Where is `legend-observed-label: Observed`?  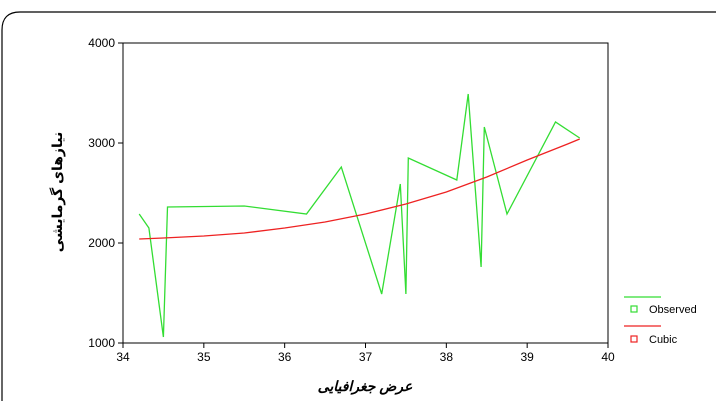
legend-observed-label: Observed is located at coordinates (673, 310).